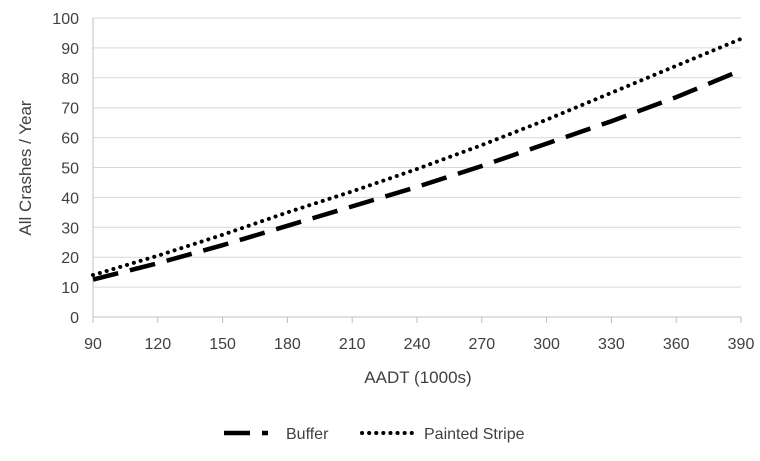 This screenshot has width=760, height=461. I want to click on y-tick-label: 50, so click(70, 169).